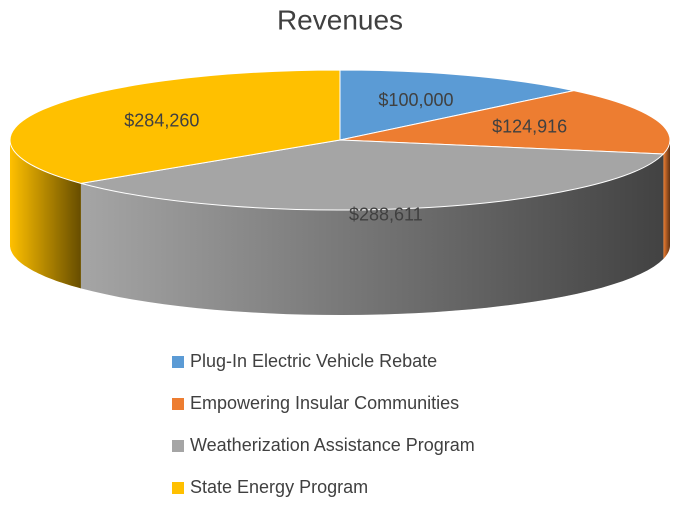  I want to click on data-label: $100,000, so click(415, 100).